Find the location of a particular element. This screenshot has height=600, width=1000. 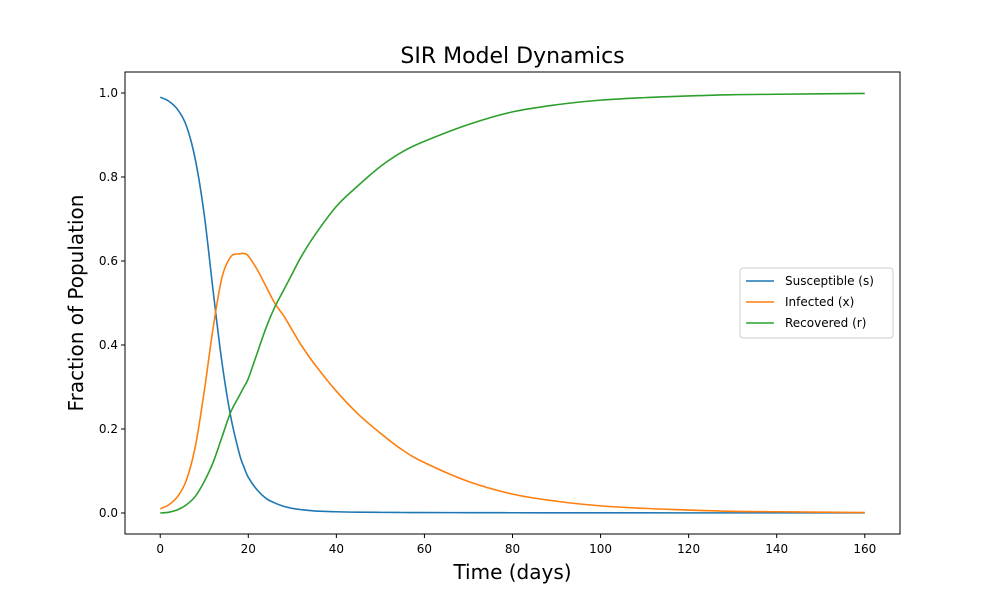

legend-box is located at coordinates (816, 303).